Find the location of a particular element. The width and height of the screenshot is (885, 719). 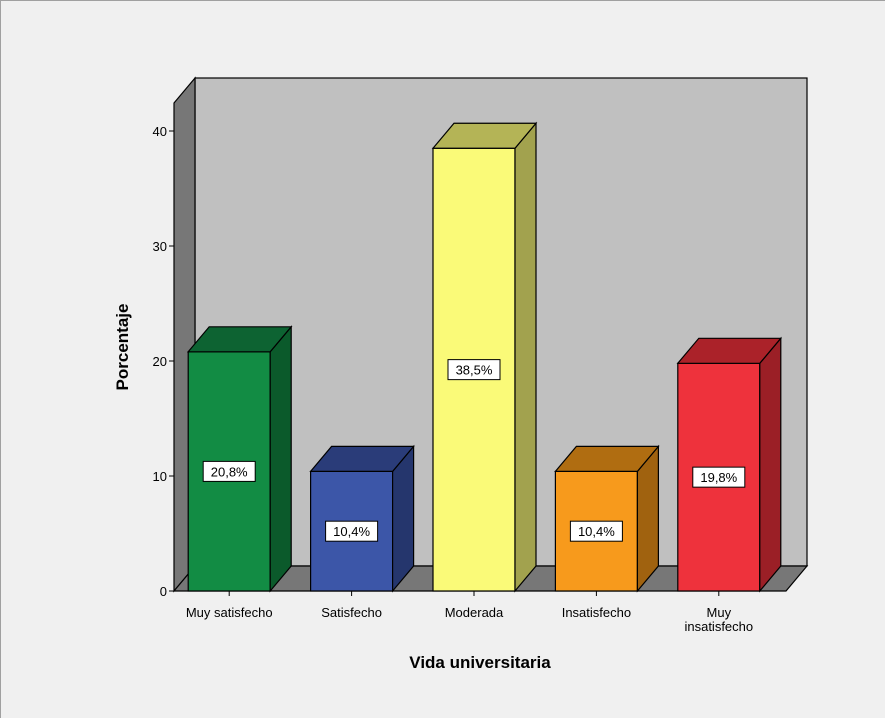

y-tick-label: 10 is located at coordinates (160, 476).